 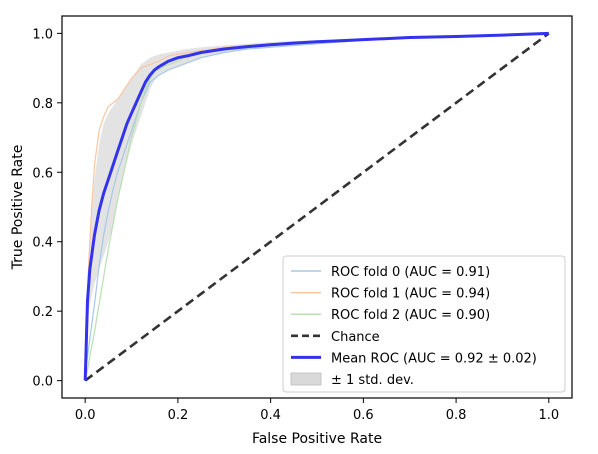 I want to click on x-tick-label: 1.0, so click(x=548, y=415).